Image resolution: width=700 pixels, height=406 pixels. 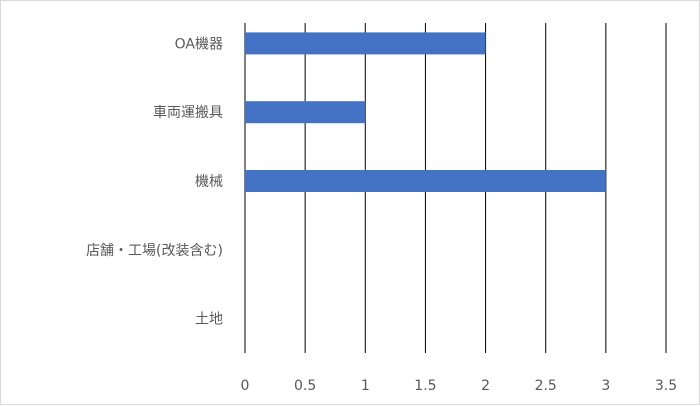 What do you see at coordinates (605, 386) in the screenshot?
I see `x-tick-label: 3` at bounding box center [605, 386].